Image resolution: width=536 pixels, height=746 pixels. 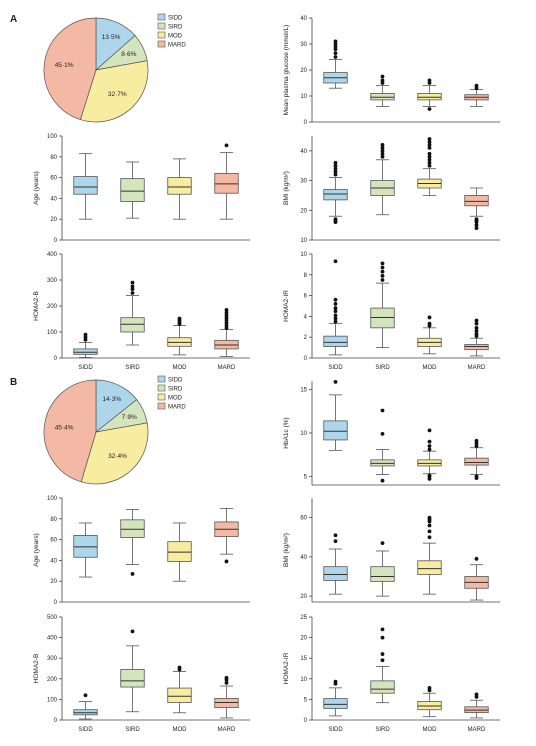 What do you see at coordinates (477, 368) in the screenshot?
I see `x-tick-label-mard: MARD` at bounding box center [477, 368].